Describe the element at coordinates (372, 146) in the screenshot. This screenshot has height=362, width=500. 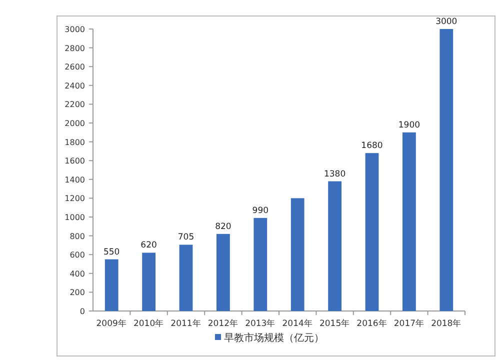
I see `data-label: 1680` at that location.